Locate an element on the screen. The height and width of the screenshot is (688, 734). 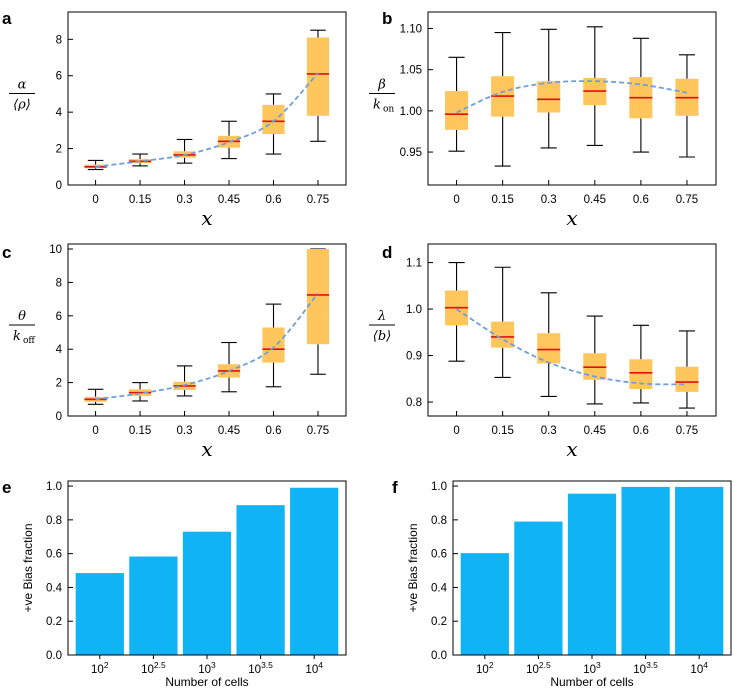
y-tick-label: 0.9 is located at coordinates (414, 357).